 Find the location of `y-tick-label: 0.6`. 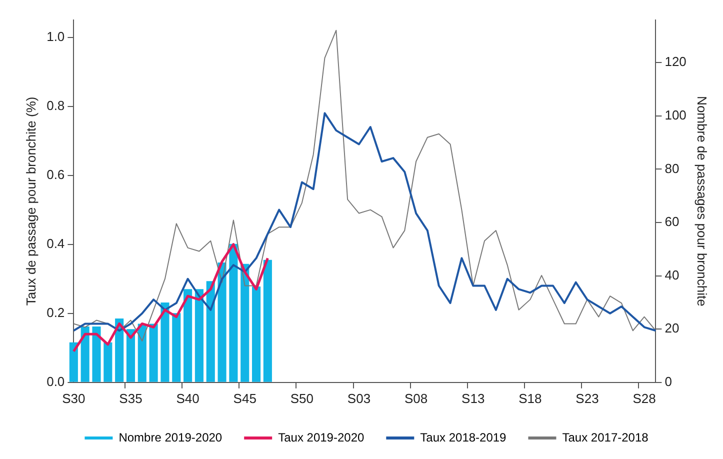

y-tick-label: 0.6 is located at coordinates (55, 174).